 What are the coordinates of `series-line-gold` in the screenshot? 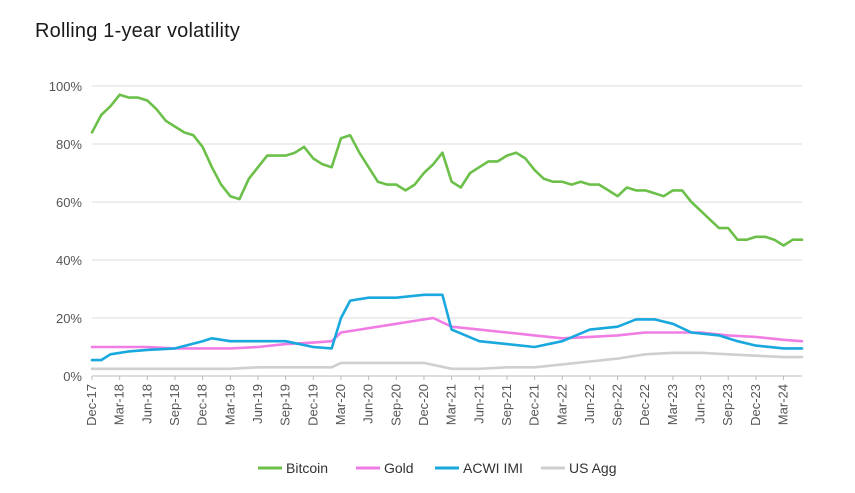 It's located at (447, 333).